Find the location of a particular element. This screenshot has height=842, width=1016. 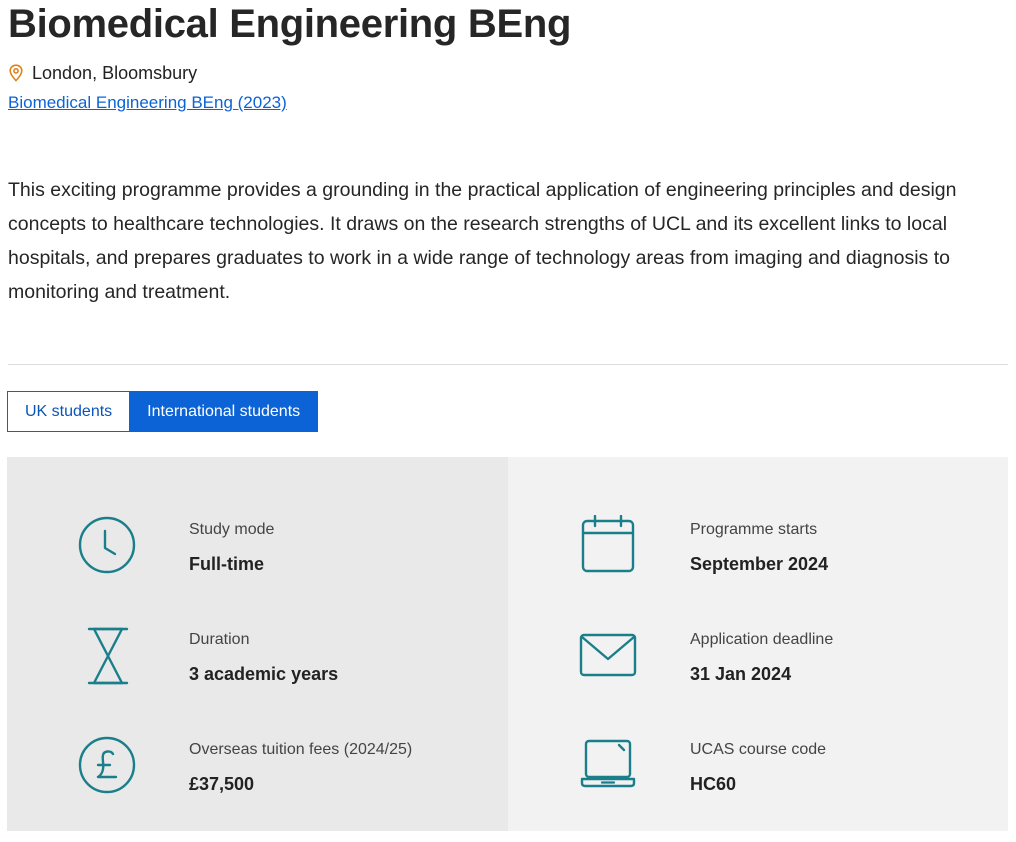

fact-tuition-fees: Overseas tuition fees (2024/25) £37,500 is located at coordinates (257, 768).